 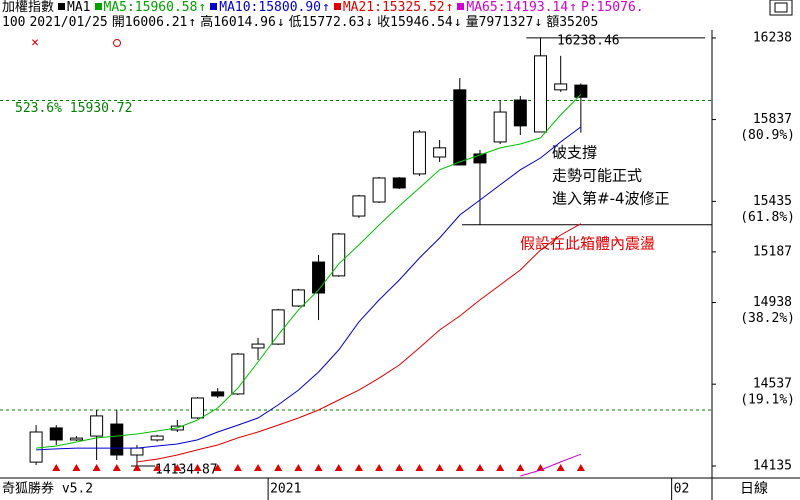 I want to click on ma-line, so click(x=551, y=465).